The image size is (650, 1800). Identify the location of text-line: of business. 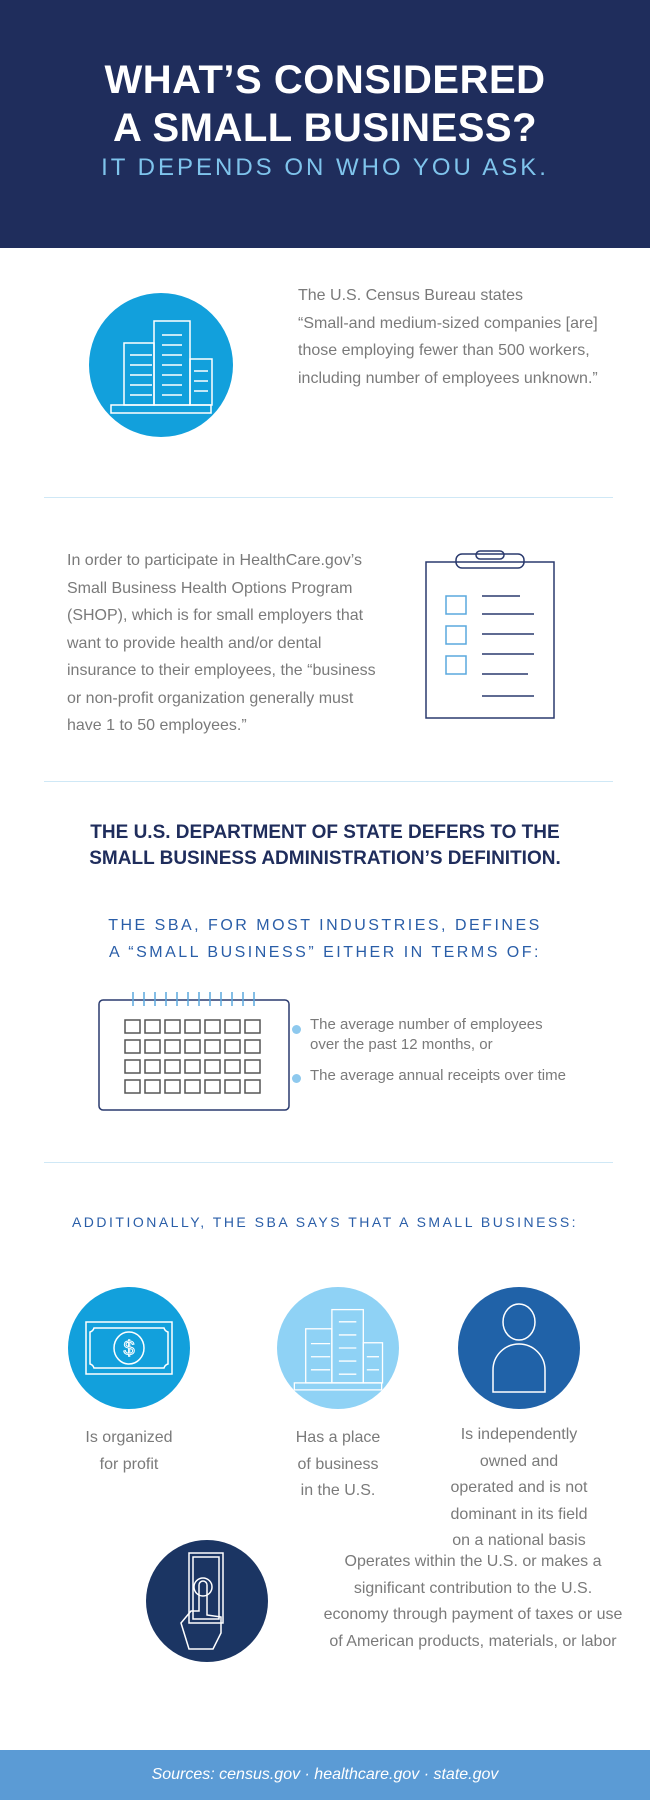
(338, 1464).